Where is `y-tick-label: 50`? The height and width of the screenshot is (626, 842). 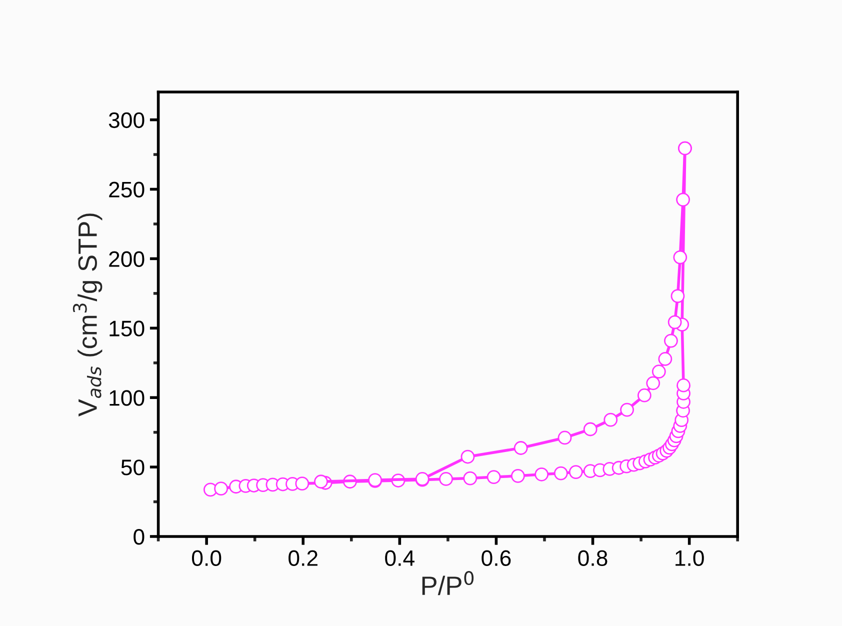 y-tick-label: 50 is located at coordinates (132, 468).